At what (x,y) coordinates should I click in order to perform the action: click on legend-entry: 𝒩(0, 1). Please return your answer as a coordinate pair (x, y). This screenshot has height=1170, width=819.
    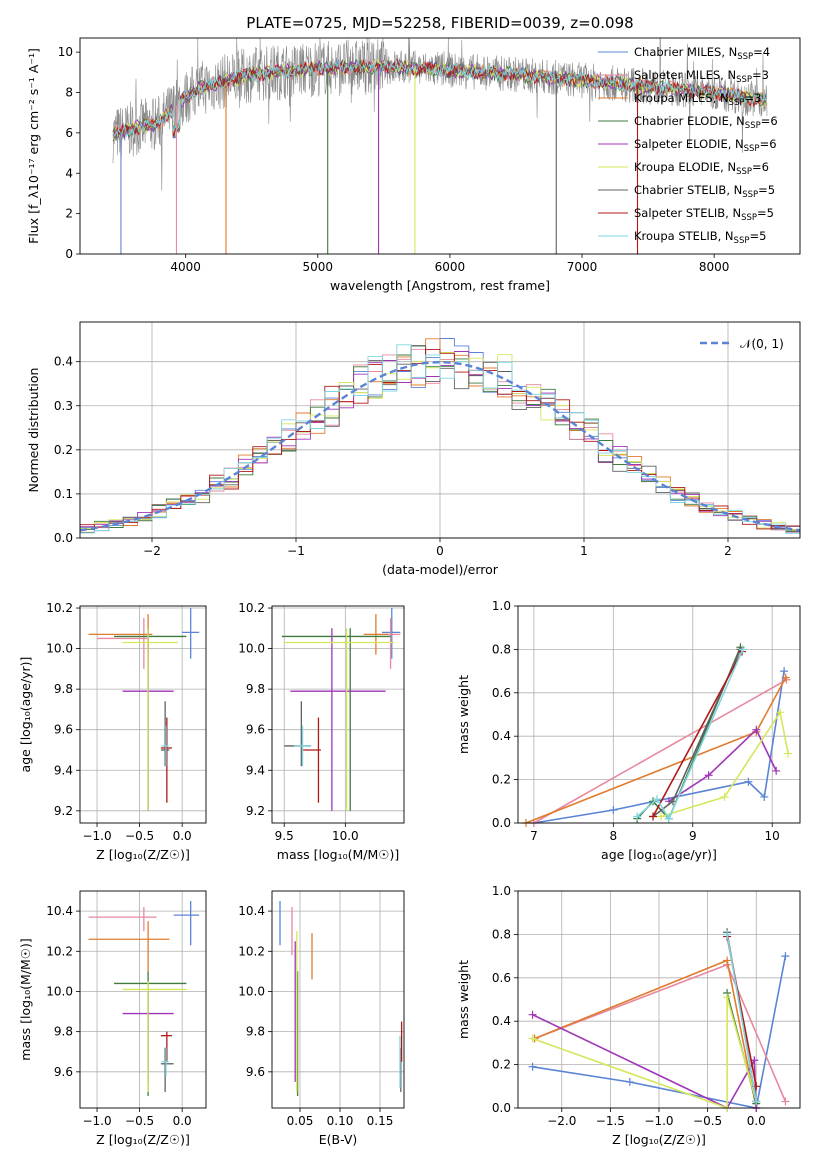
    Looking at the image, I should click on (762, 344).